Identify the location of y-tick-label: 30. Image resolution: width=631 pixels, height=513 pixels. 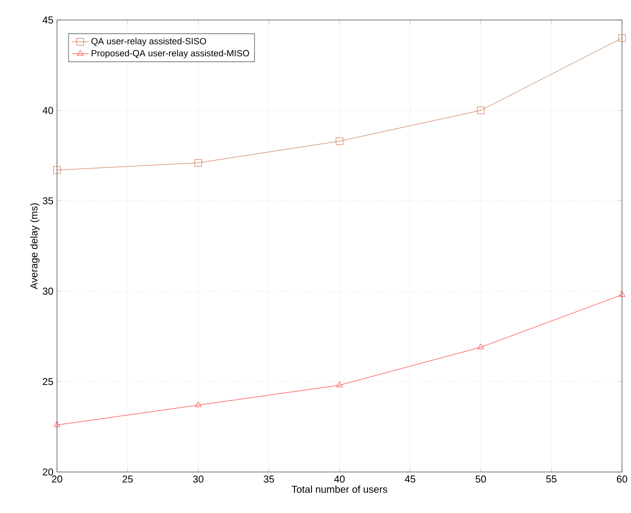
(48, 291).